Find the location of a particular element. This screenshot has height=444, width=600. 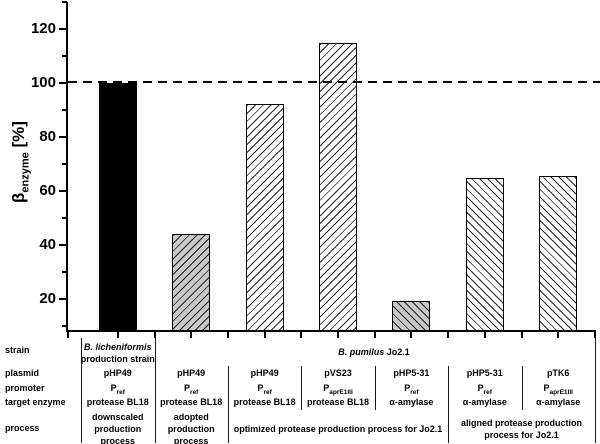

target-enzyme-cell-7: α-amylase is located at coordinates (558, 402).